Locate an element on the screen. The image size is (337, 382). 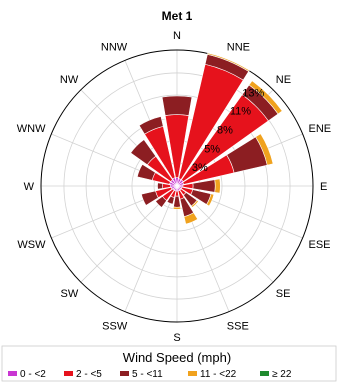
chart-title: Met 1 is located at coordinates (177, 16).